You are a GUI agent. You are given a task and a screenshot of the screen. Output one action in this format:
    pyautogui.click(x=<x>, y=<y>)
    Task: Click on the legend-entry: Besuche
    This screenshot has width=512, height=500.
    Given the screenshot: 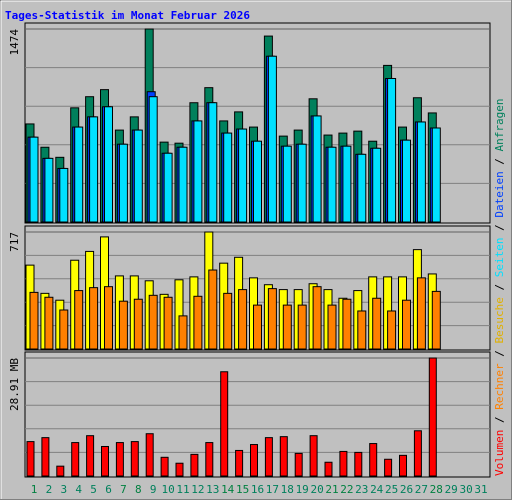 What is the action you would take?
    pyautogui.click(x=499, y=320)
    